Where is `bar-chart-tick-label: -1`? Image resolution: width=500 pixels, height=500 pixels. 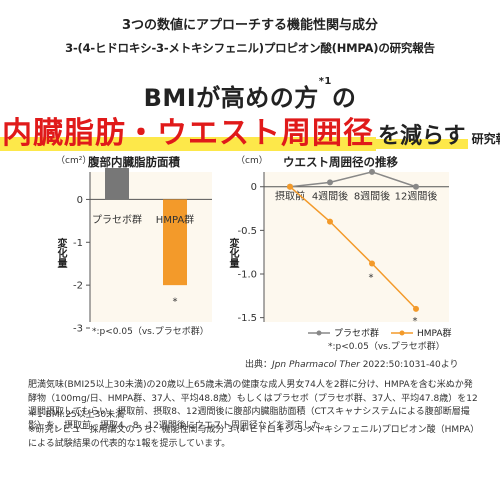 bar-chart-tick-label: -1 is located at coordinates (78, 243).